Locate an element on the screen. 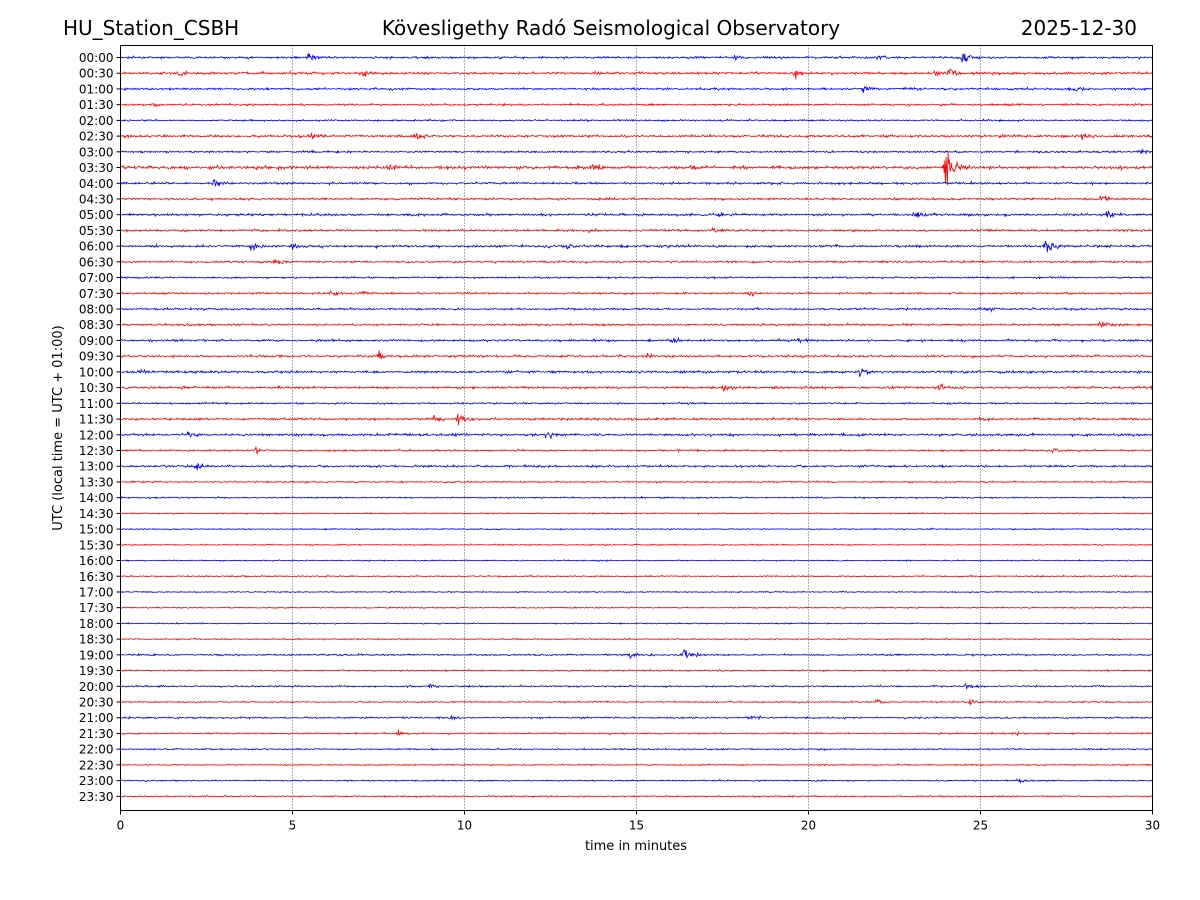 Image resolution: width=1200 pixels, height=900 pixels. y-tick-label: 16:30 is located at coordinates (96, 577).